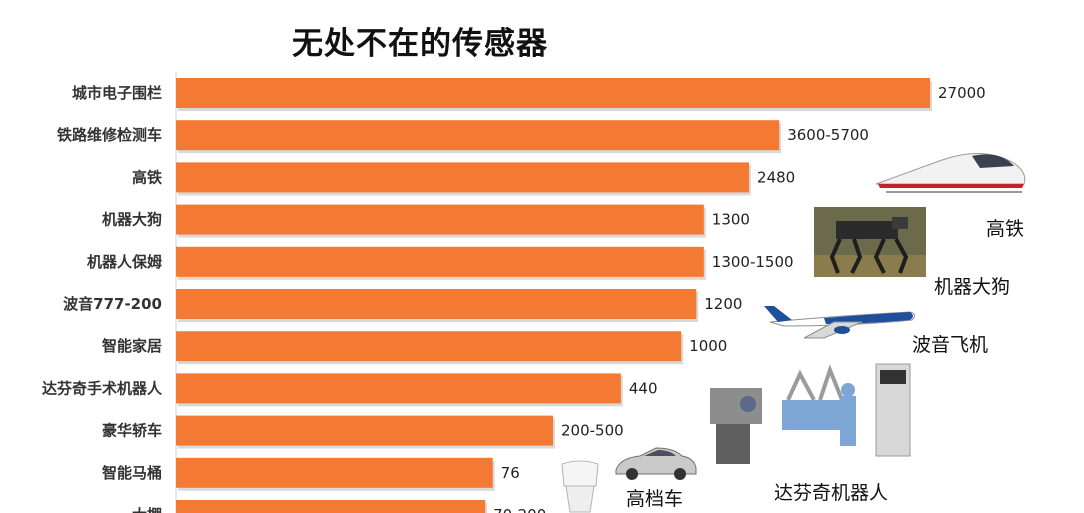  Describe the element at coordinates (731, 220) in the screenshot. I see `value-label: 1300` at that location.